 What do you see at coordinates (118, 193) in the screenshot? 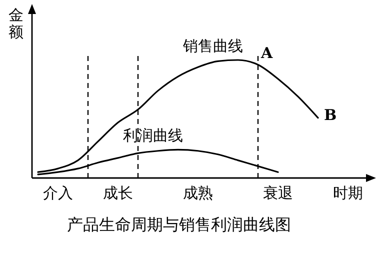
I see `x-tick-label: 成长` at bounding box center [118, 193].